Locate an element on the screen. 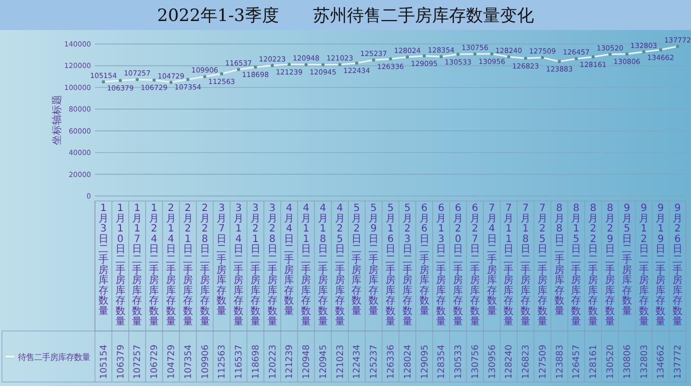 The image size is (691, 386). data-label: 104729 is located at coordinates (171, 361).